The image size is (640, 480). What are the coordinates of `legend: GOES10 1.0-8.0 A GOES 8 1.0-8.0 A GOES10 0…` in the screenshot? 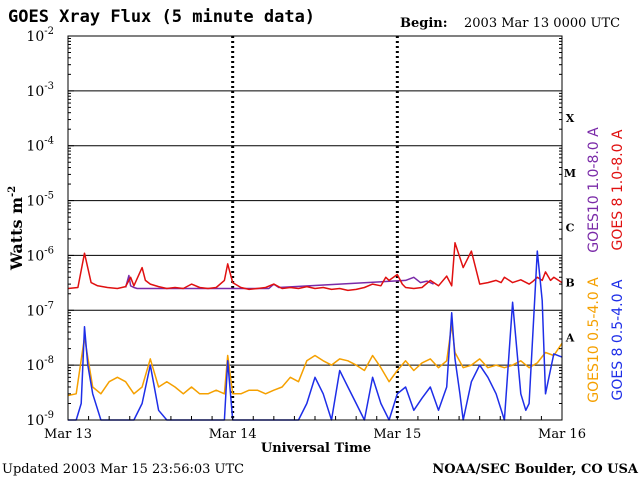 It's located at (606, 265).